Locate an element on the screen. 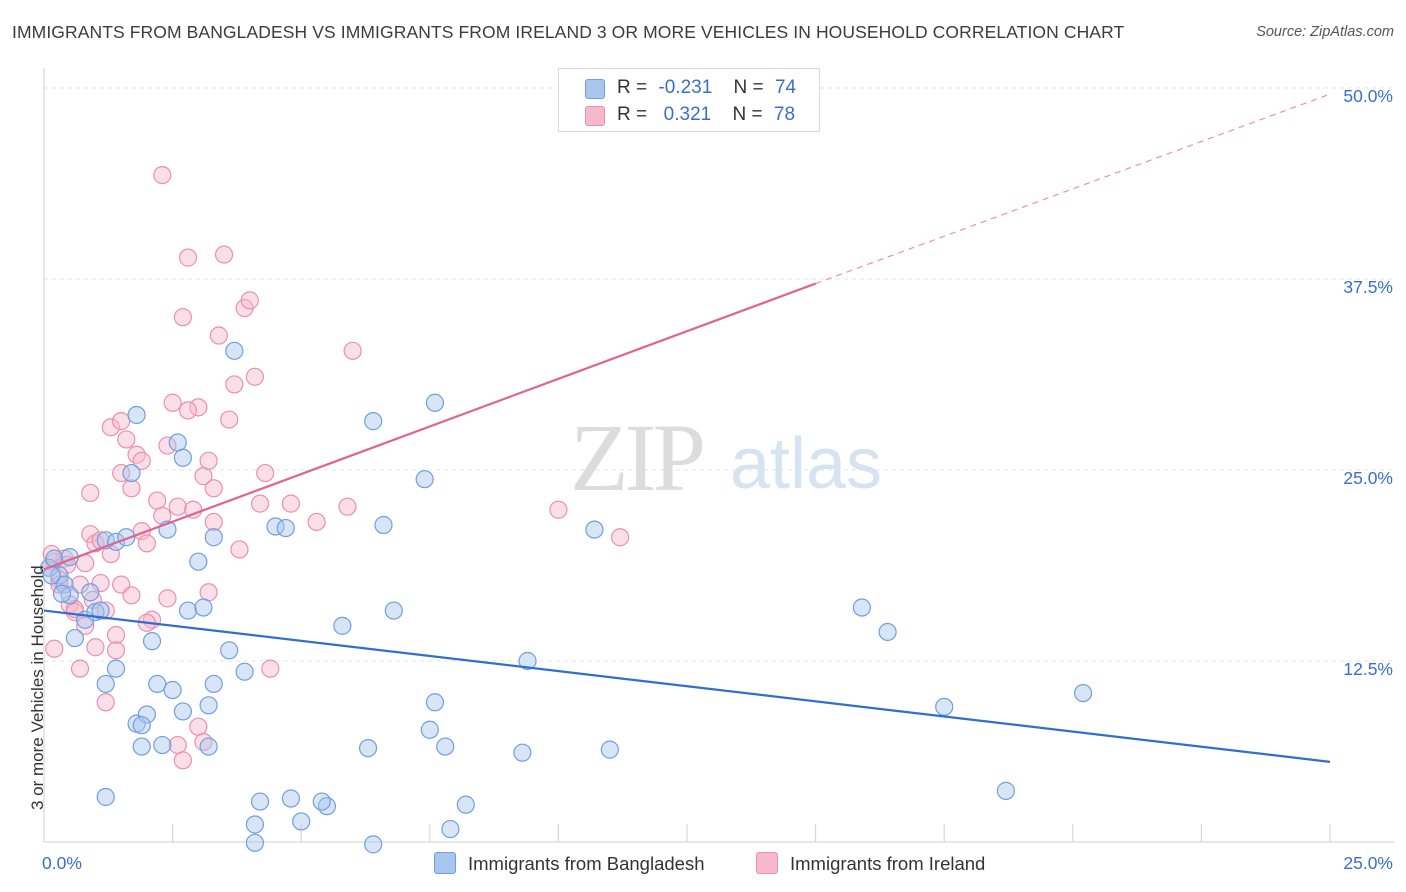  watermark-zip: ZIP is located at coordinates (636, 457).